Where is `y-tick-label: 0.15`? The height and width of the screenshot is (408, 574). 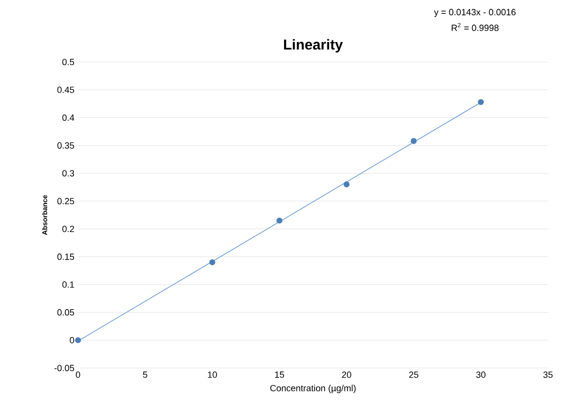
y-tick-label: 0.15 is located at coordinates (65, 257).